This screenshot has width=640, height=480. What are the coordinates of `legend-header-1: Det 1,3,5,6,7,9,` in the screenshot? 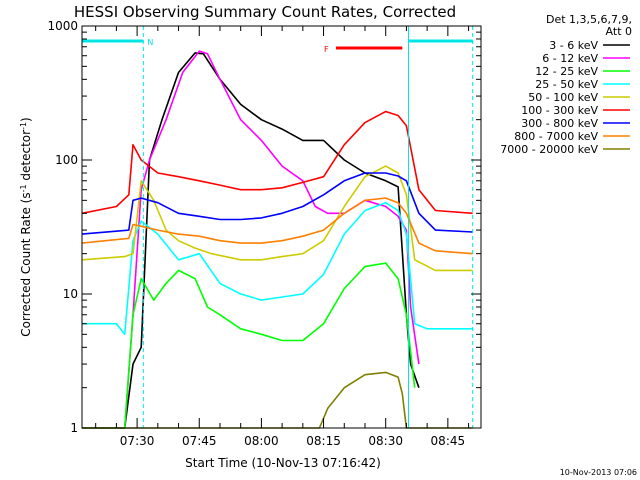 It's located at (589, 19).